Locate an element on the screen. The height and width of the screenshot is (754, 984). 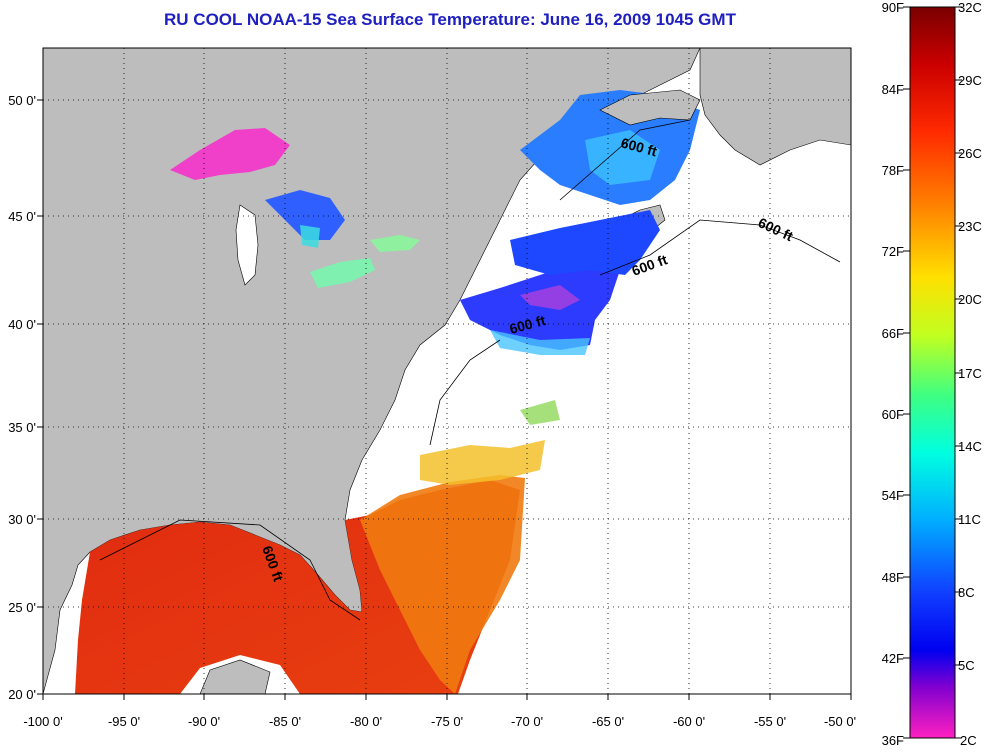
lake-huron is located at coordinates (305, 215).